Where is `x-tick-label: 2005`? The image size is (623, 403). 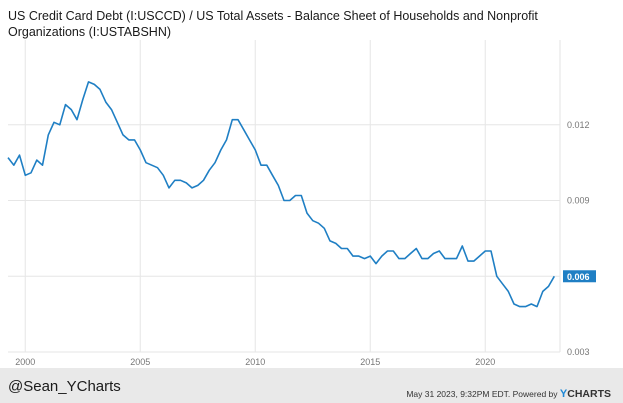 x-tick-label: 2005 is located at coordinates (140, 362).